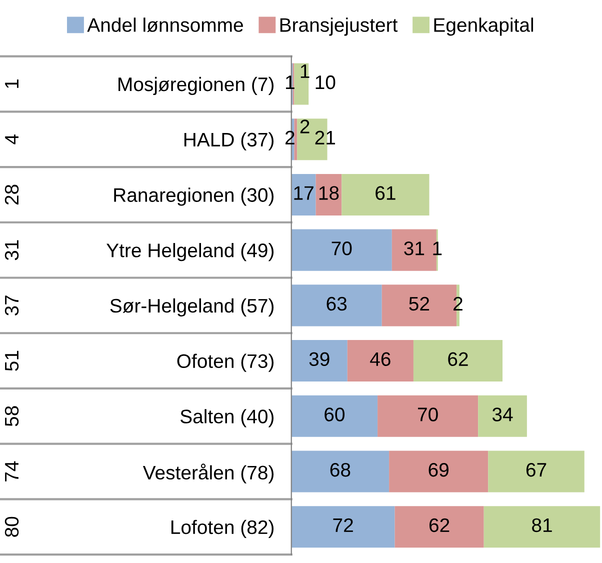 The height and width of the screenshot is (563, 602). Describe the element at coordinates (339, 27) in the screenshot. I see `legend-label: Bransjejustert` at that location.